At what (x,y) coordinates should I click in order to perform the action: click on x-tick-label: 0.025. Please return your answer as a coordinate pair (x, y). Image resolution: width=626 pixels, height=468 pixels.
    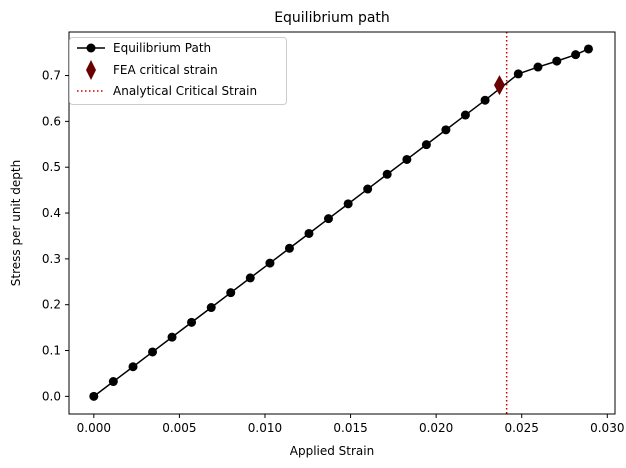
    Looking at the image, I should click on (522, 428).